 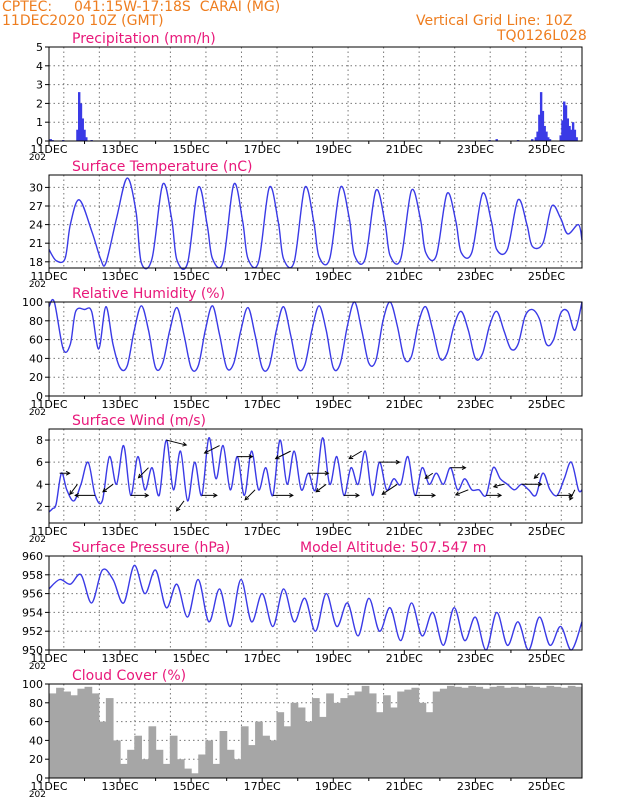 I want to click on y-tick-label: 954, so click(x=32, y=612).